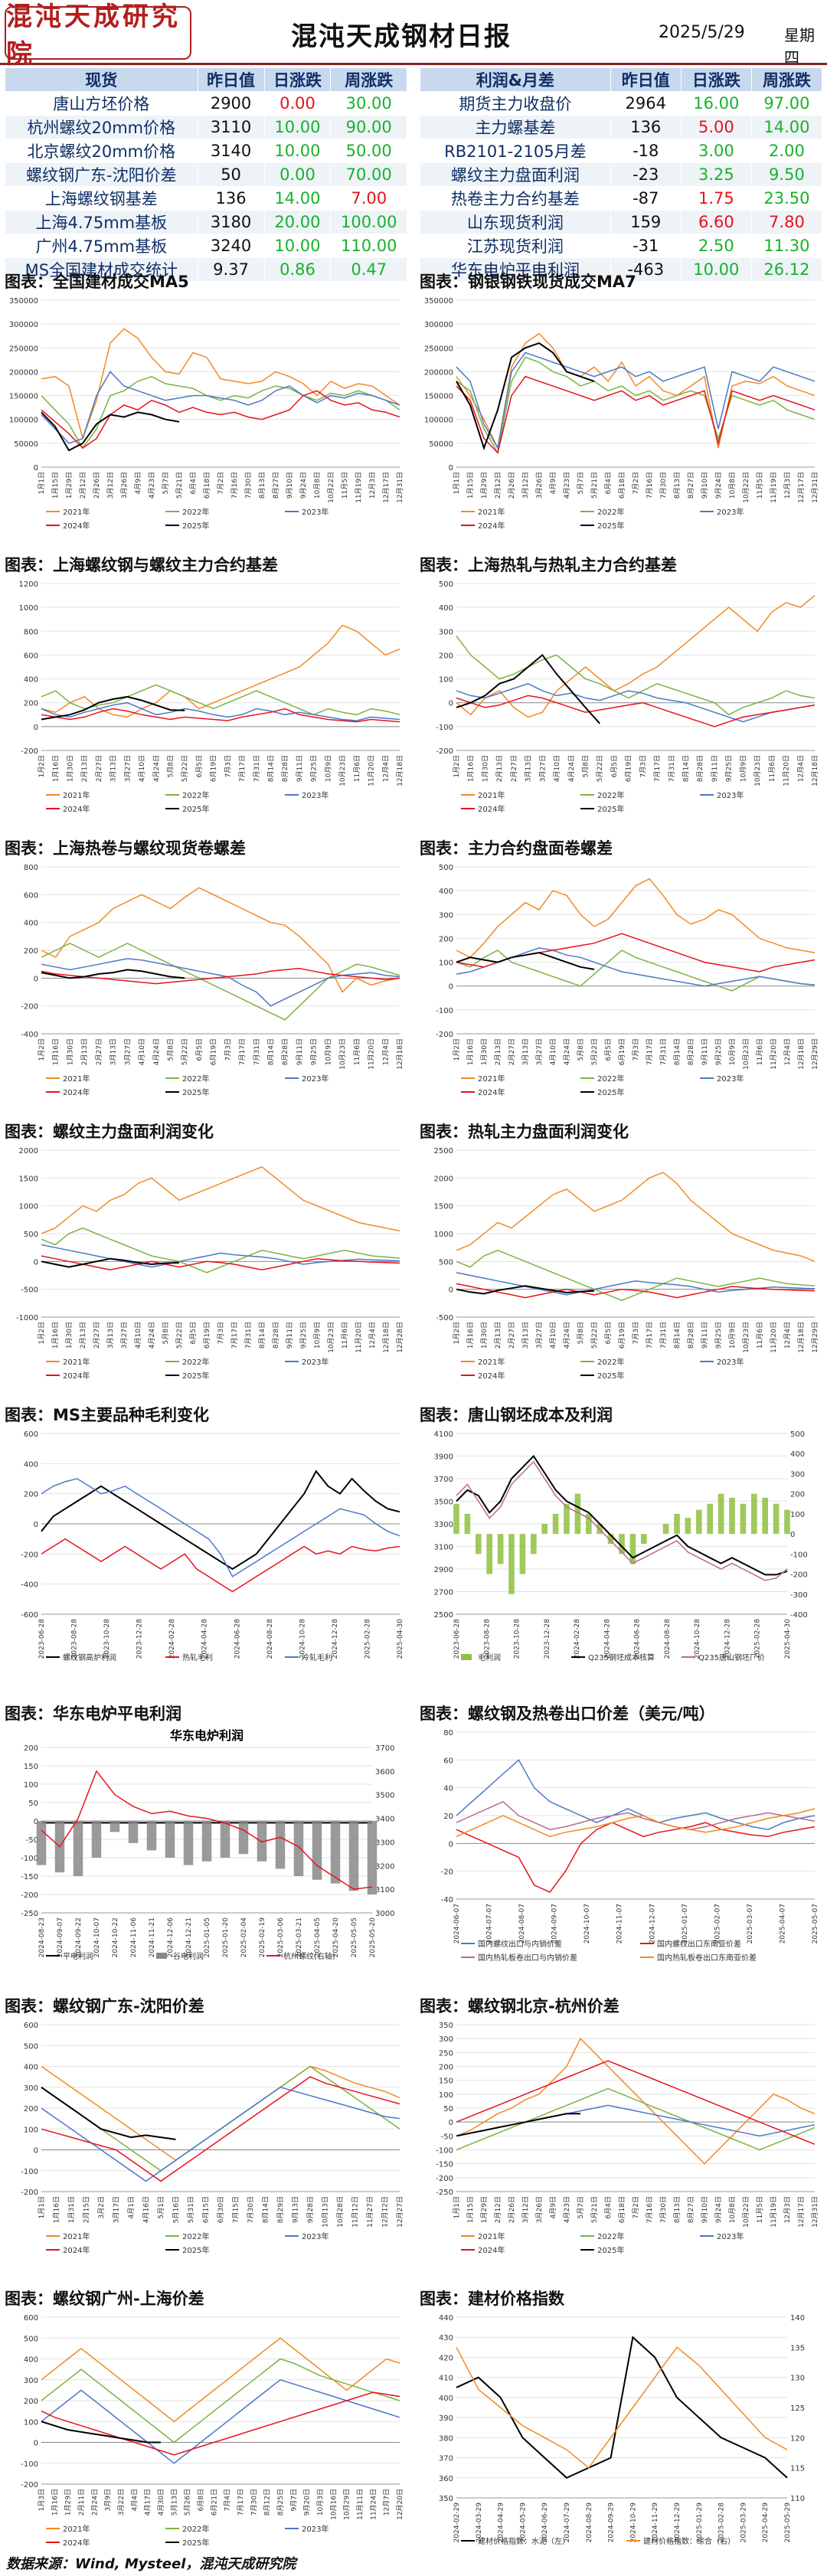 The image size is (827, 2576). What do you see at coordinates (195, 809) in the screenshot?
I see `legend-label: 2025年` at bounding box center [195, 809].